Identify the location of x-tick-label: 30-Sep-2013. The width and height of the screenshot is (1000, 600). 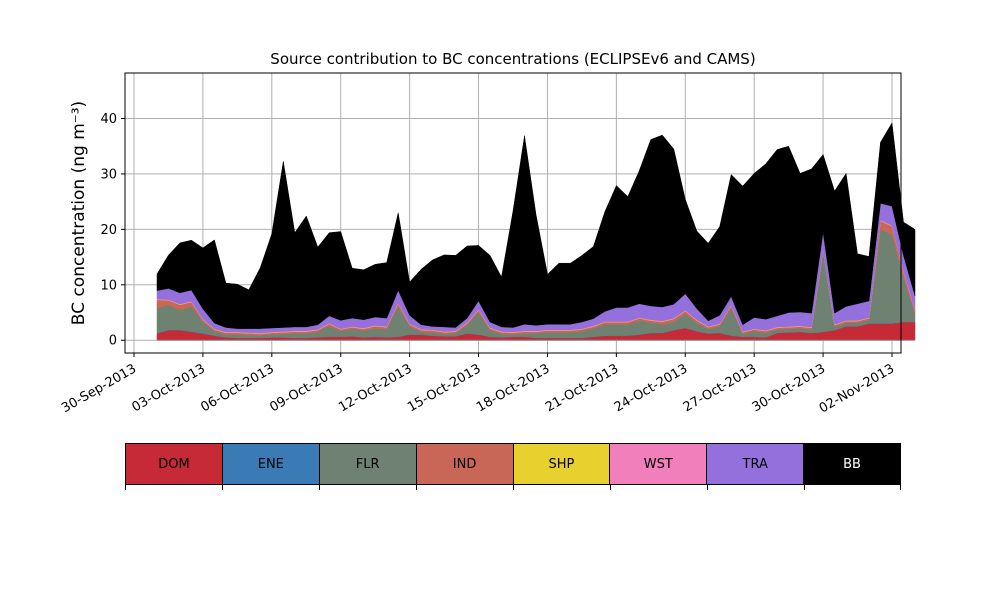
(99, 388).